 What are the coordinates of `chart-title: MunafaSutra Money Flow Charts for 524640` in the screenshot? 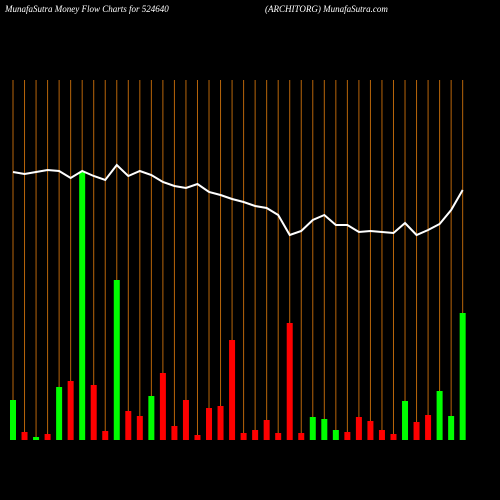 It's located at (86, 9).